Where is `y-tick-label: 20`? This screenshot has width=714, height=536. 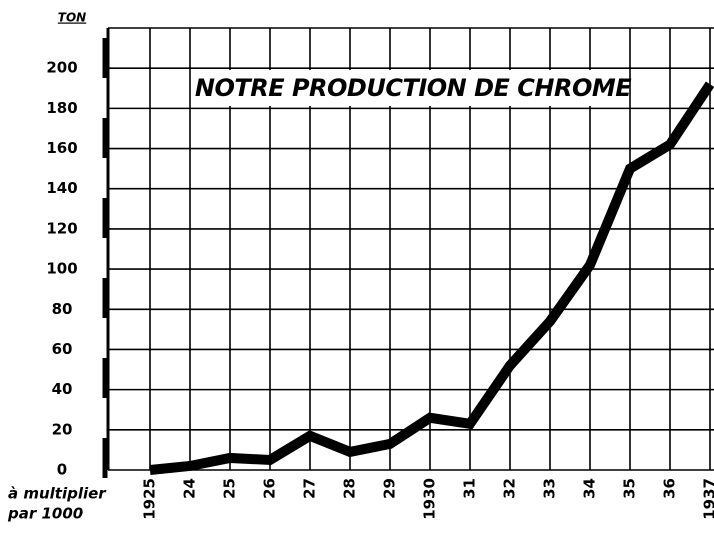
y-tick-label: 20 is located at coordinates (62, 429).